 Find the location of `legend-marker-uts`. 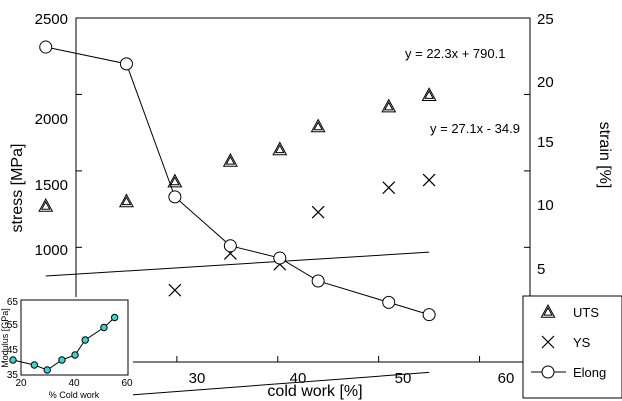

legend-marker-uts is located at coordinates (548, 310).